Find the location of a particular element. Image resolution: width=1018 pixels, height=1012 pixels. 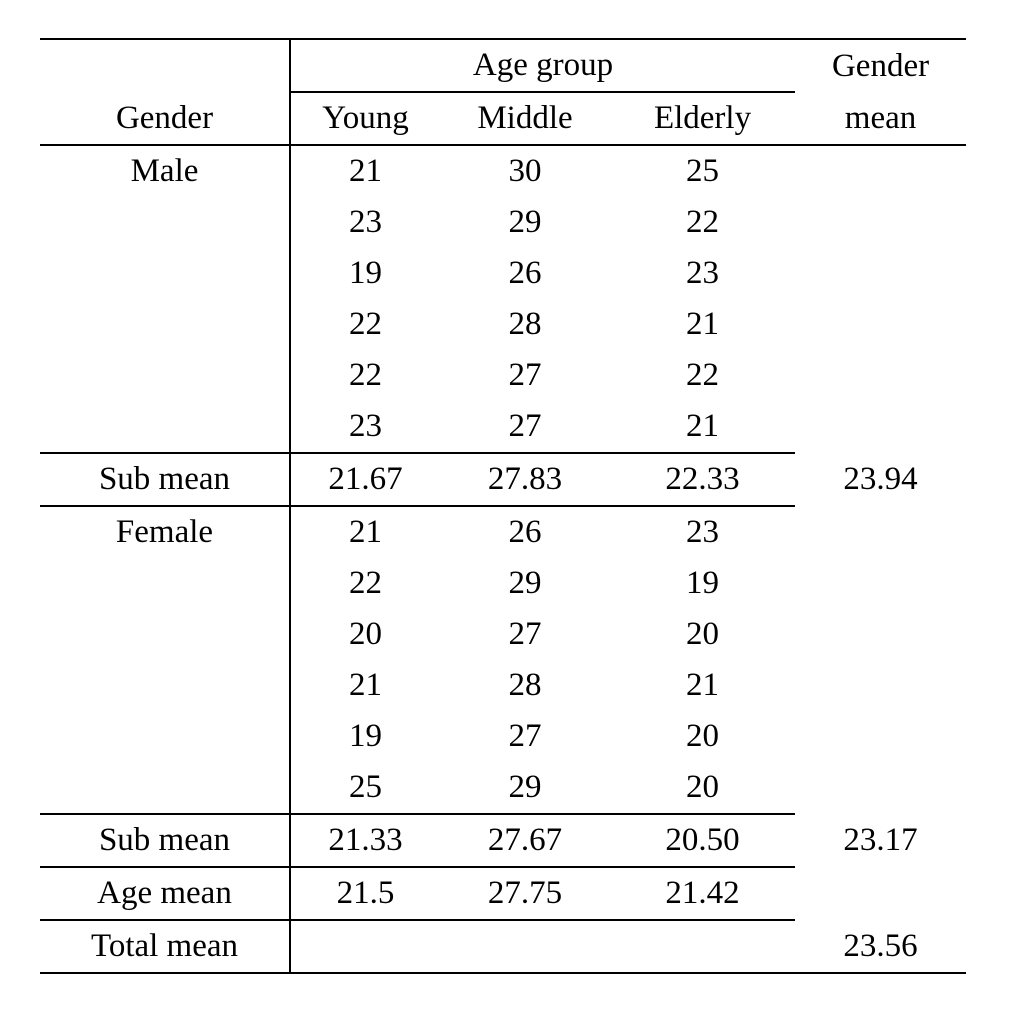

header-row-1: Age group Gender is located at coordinates (503, 65).